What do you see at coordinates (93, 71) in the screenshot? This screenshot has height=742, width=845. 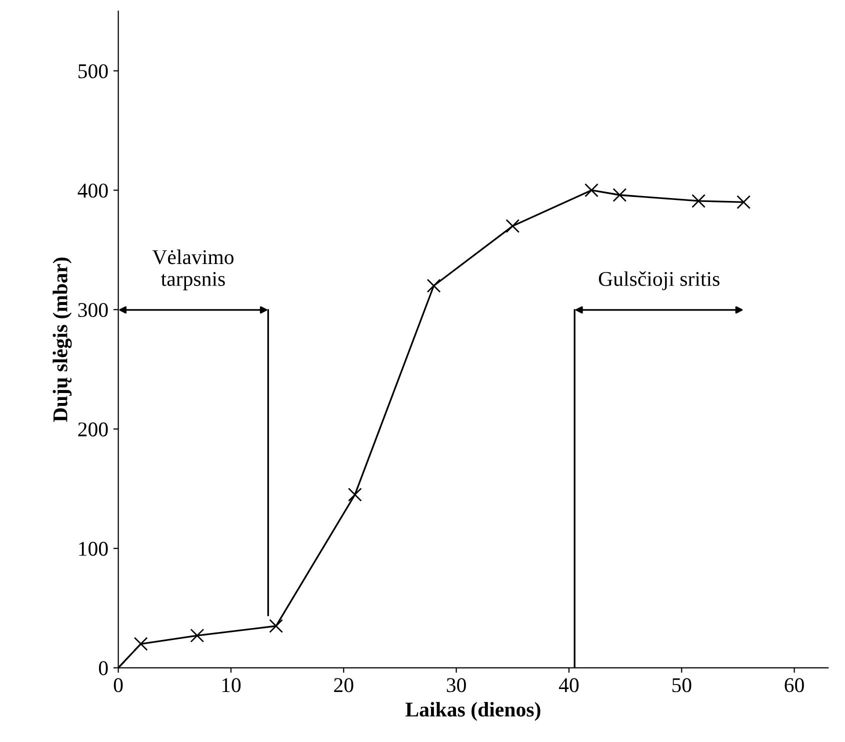 I see `y-tick-label: 500` at bounding box center [93, 71].